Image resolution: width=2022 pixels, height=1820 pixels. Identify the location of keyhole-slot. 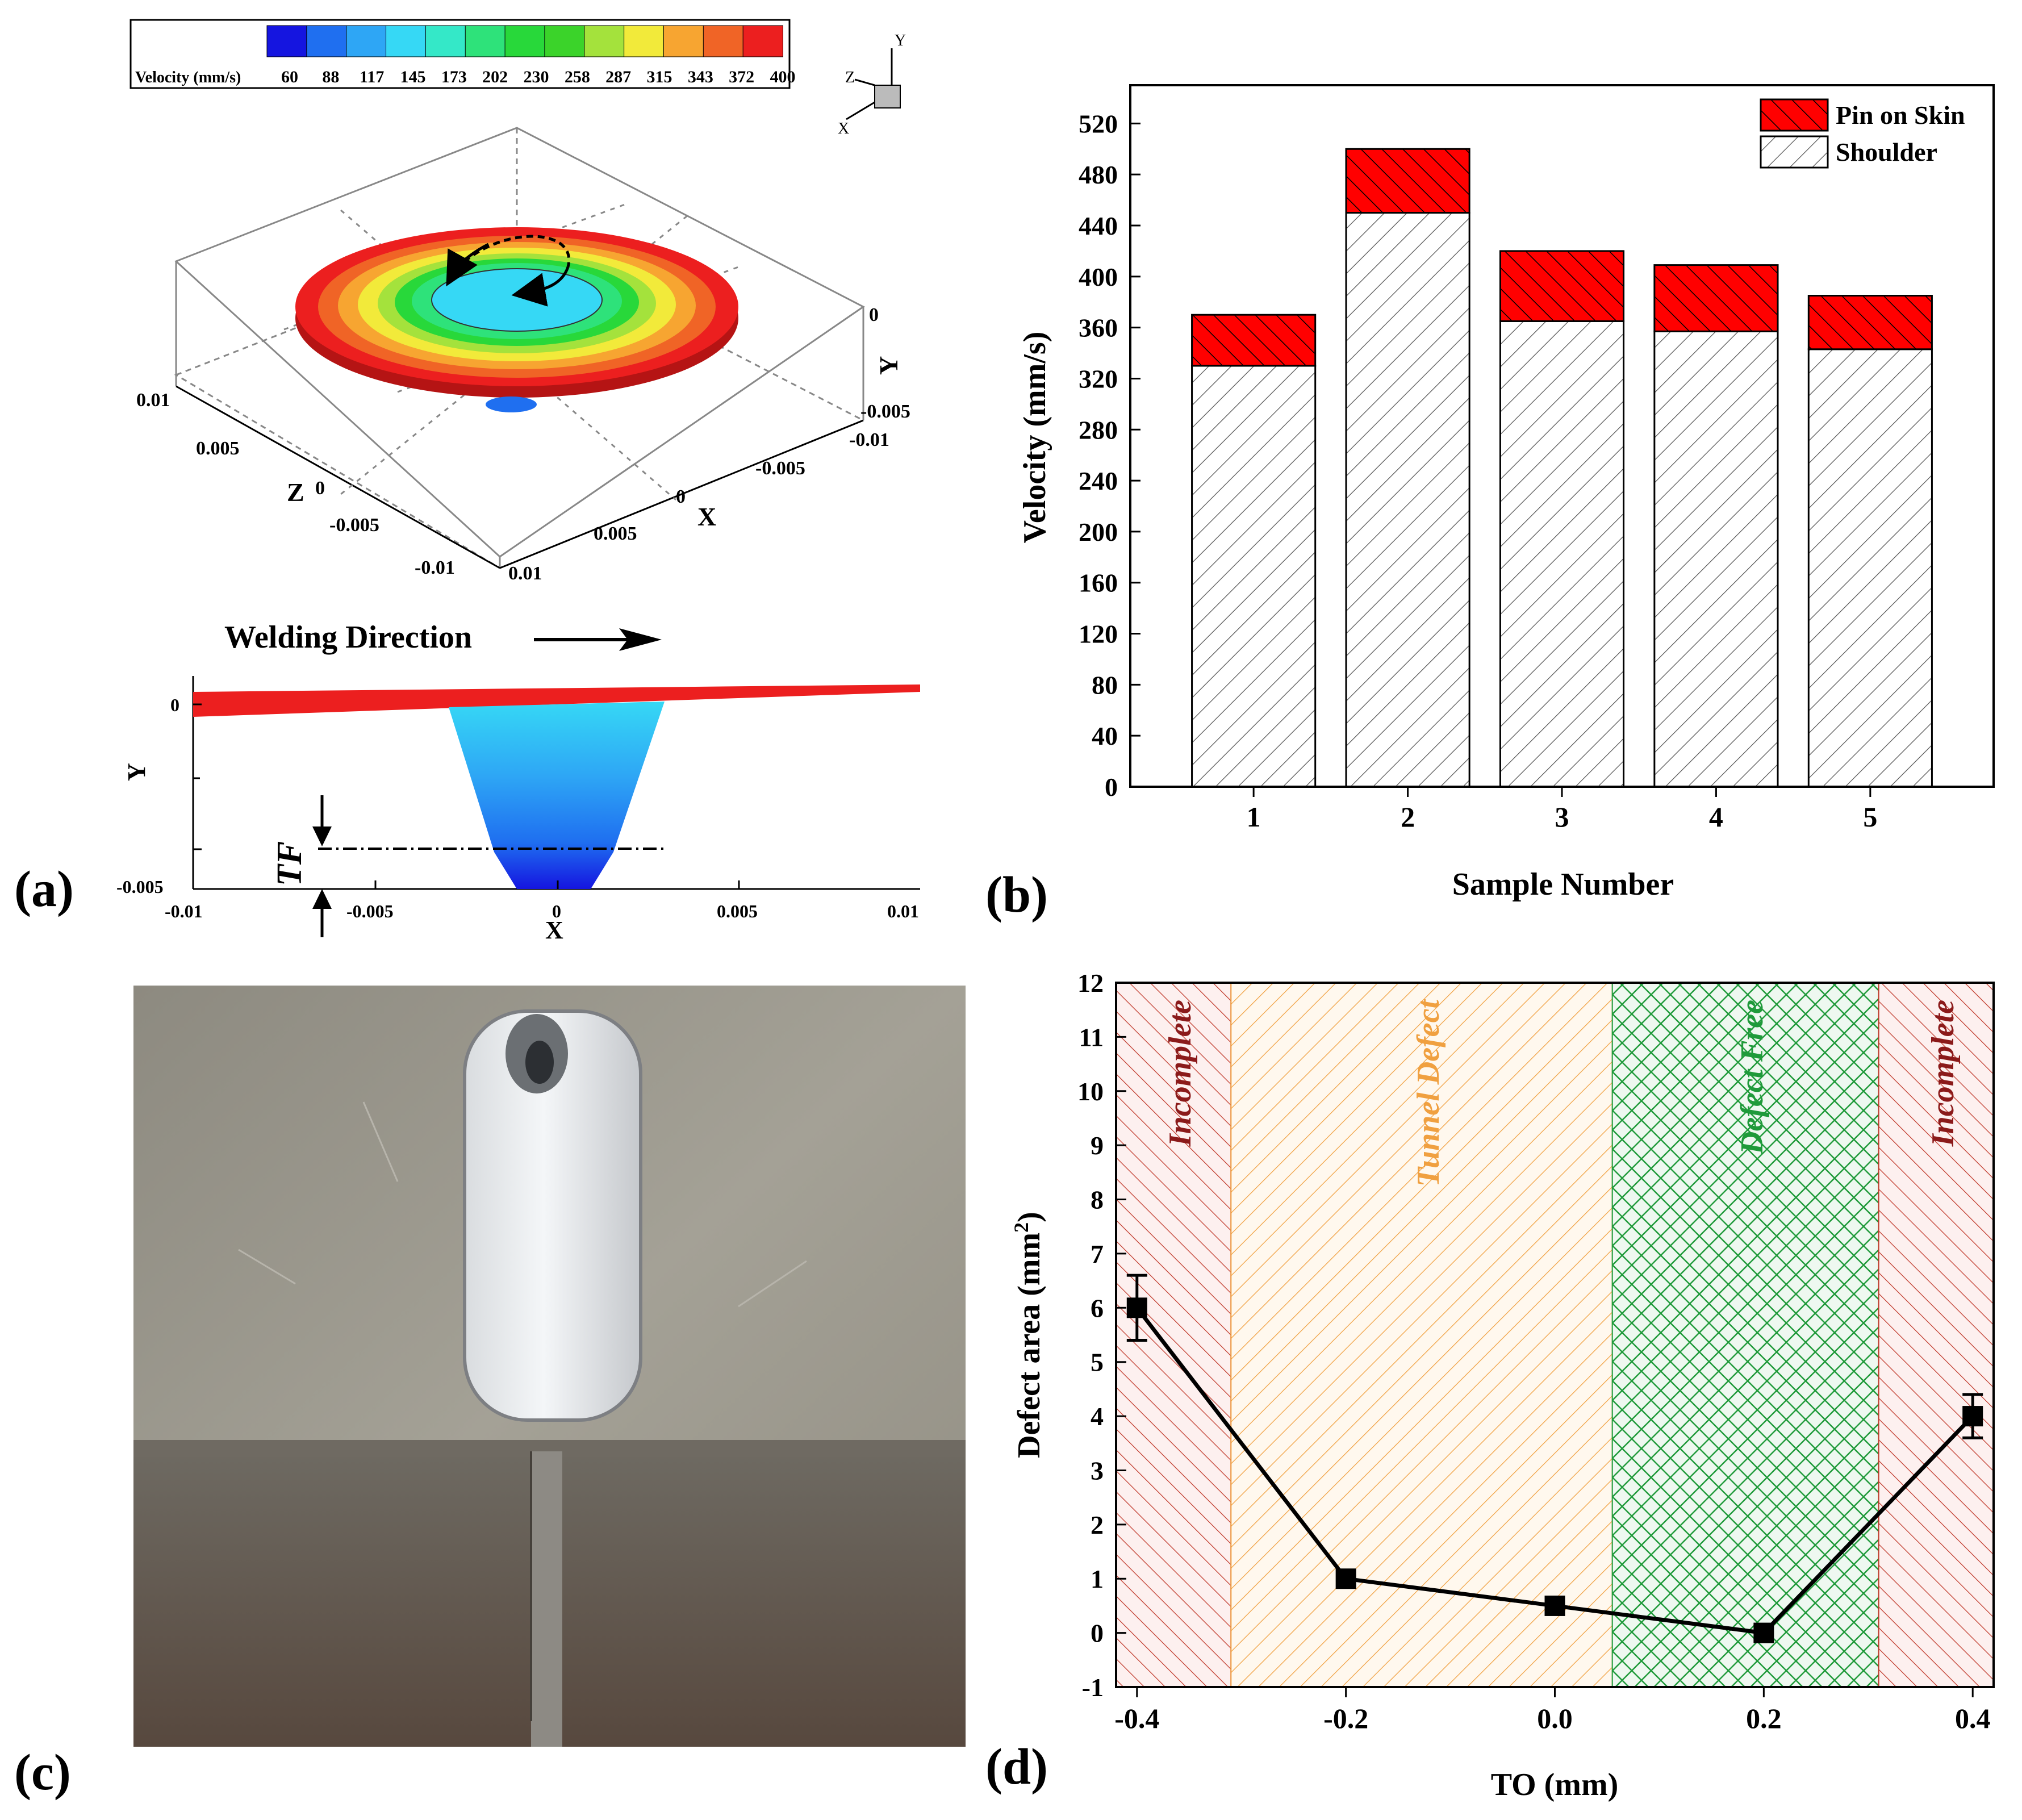
(552, 1215).